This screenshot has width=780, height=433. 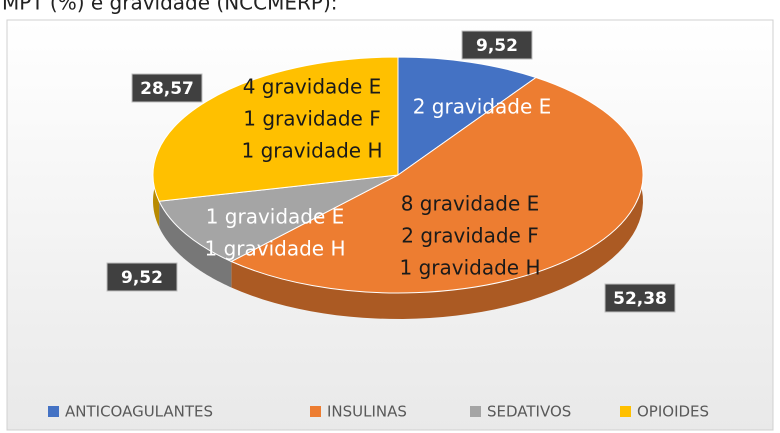 What do you see at coordinates (469, 236) in the screenshot?
I see `slice-annotation: 2 gravidade F` at bounding box center [469, 236].